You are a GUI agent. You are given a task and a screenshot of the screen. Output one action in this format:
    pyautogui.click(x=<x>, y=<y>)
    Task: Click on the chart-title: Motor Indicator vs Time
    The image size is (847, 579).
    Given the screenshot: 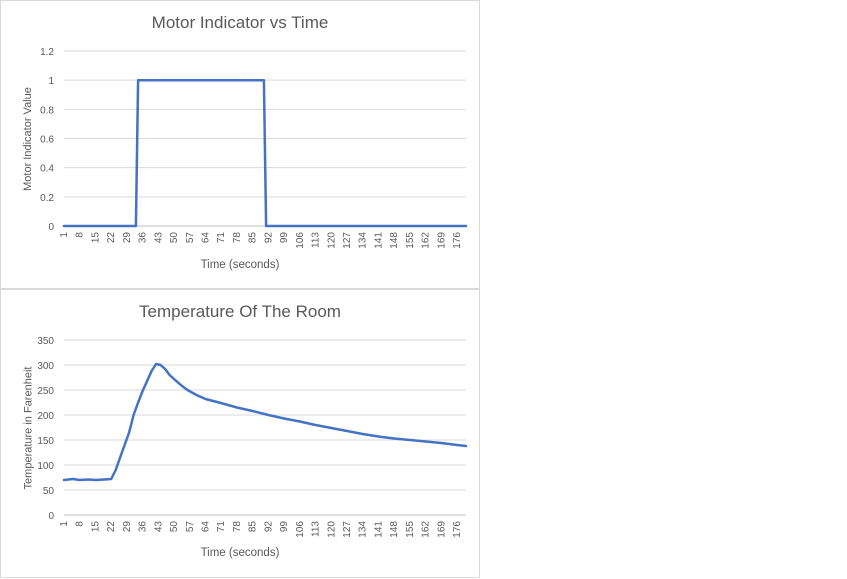 What is the action you would take?
    pyautogui.click(x=240, y=22)
    